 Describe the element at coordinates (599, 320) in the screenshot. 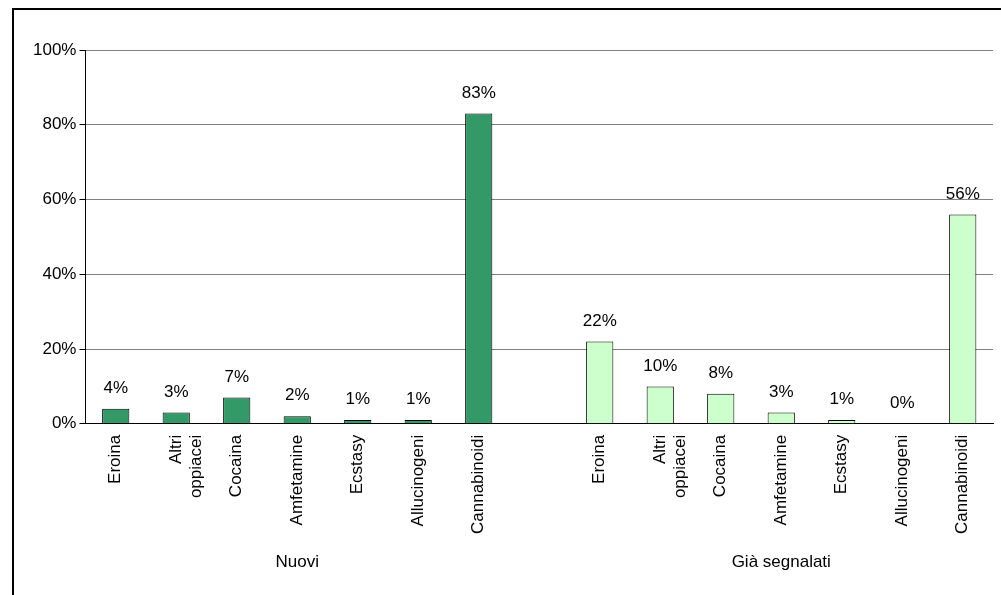

I see `data-label: 22%` at that location.